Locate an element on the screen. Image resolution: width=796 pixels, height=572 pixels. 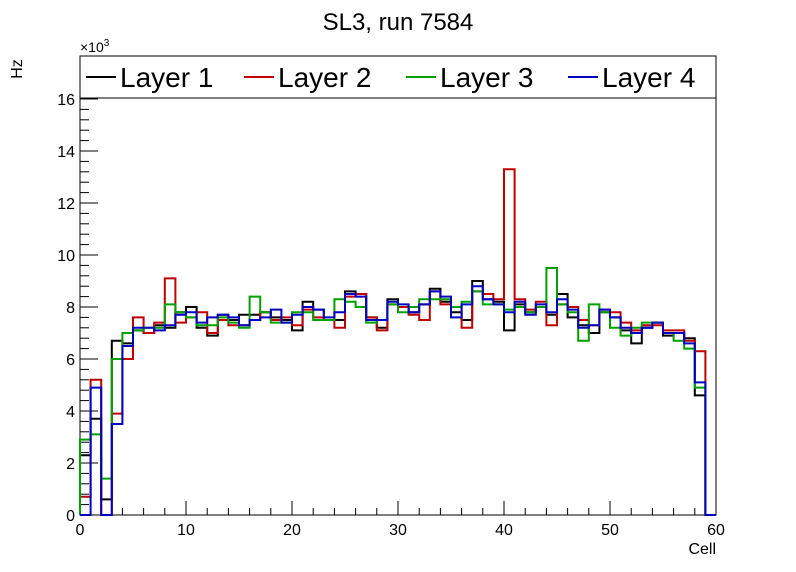
y-tick-label: 14 is located at coordinates (66, 152).